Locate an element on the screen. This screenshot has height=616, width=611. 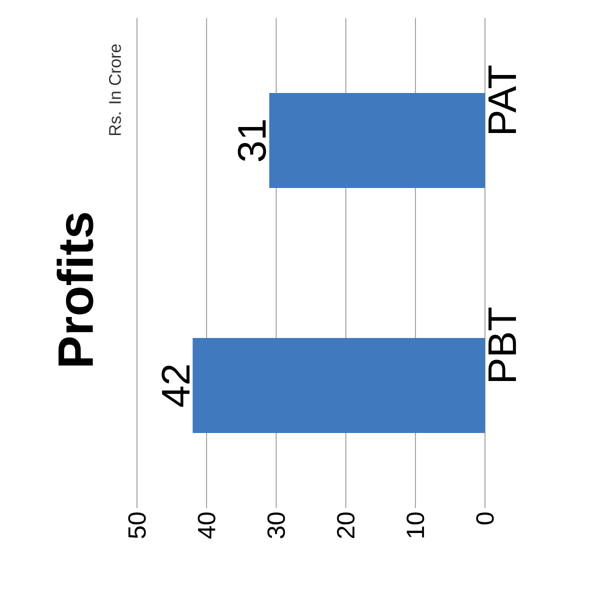
x-tick-label: 50 is located at coordinates (137, 525).